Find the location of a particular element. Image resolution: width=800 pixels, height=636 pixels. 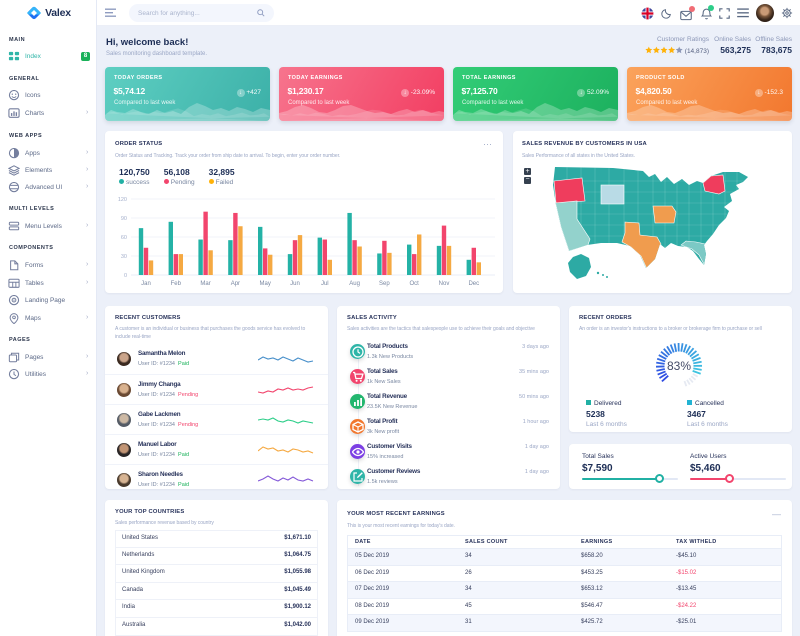

svg-text: 120 is located at coordinates (122, 200).